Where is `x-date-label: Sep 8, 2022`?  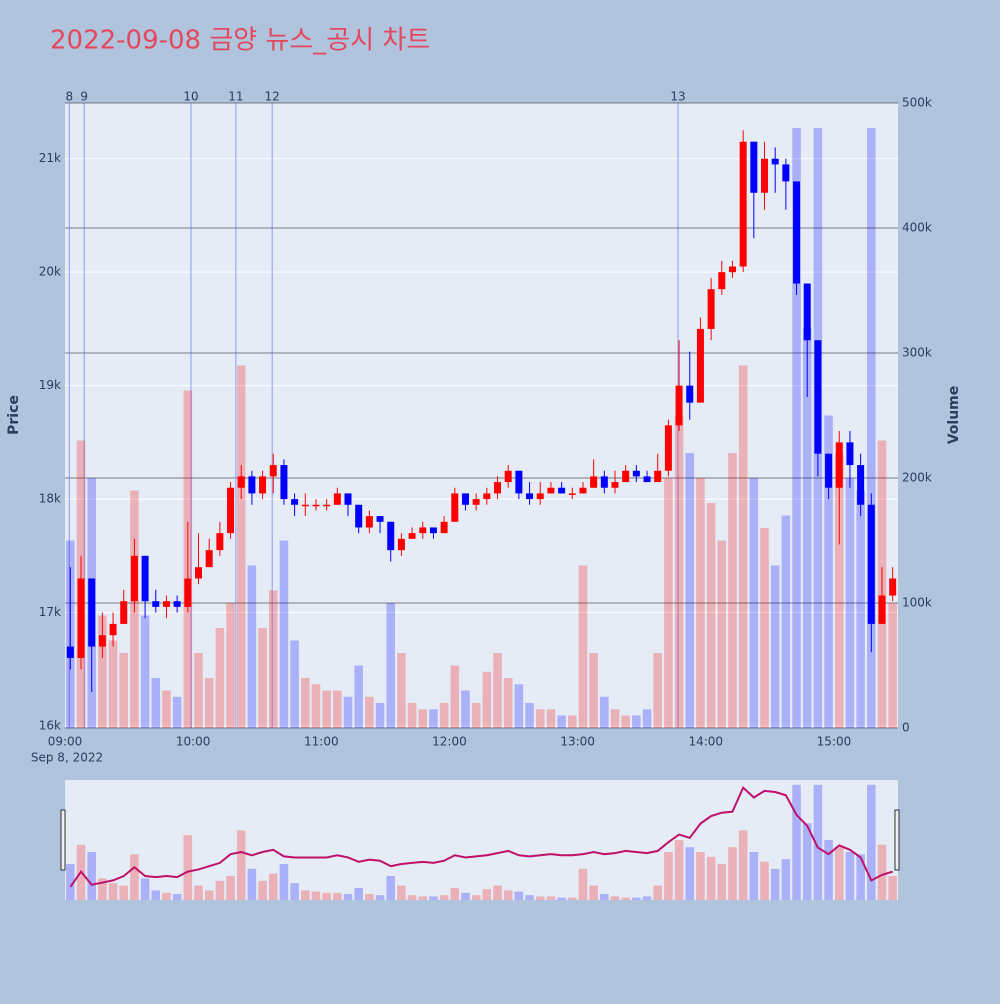
x-date-label: Sep 8, 2022 is located at coordinates (67, 758).